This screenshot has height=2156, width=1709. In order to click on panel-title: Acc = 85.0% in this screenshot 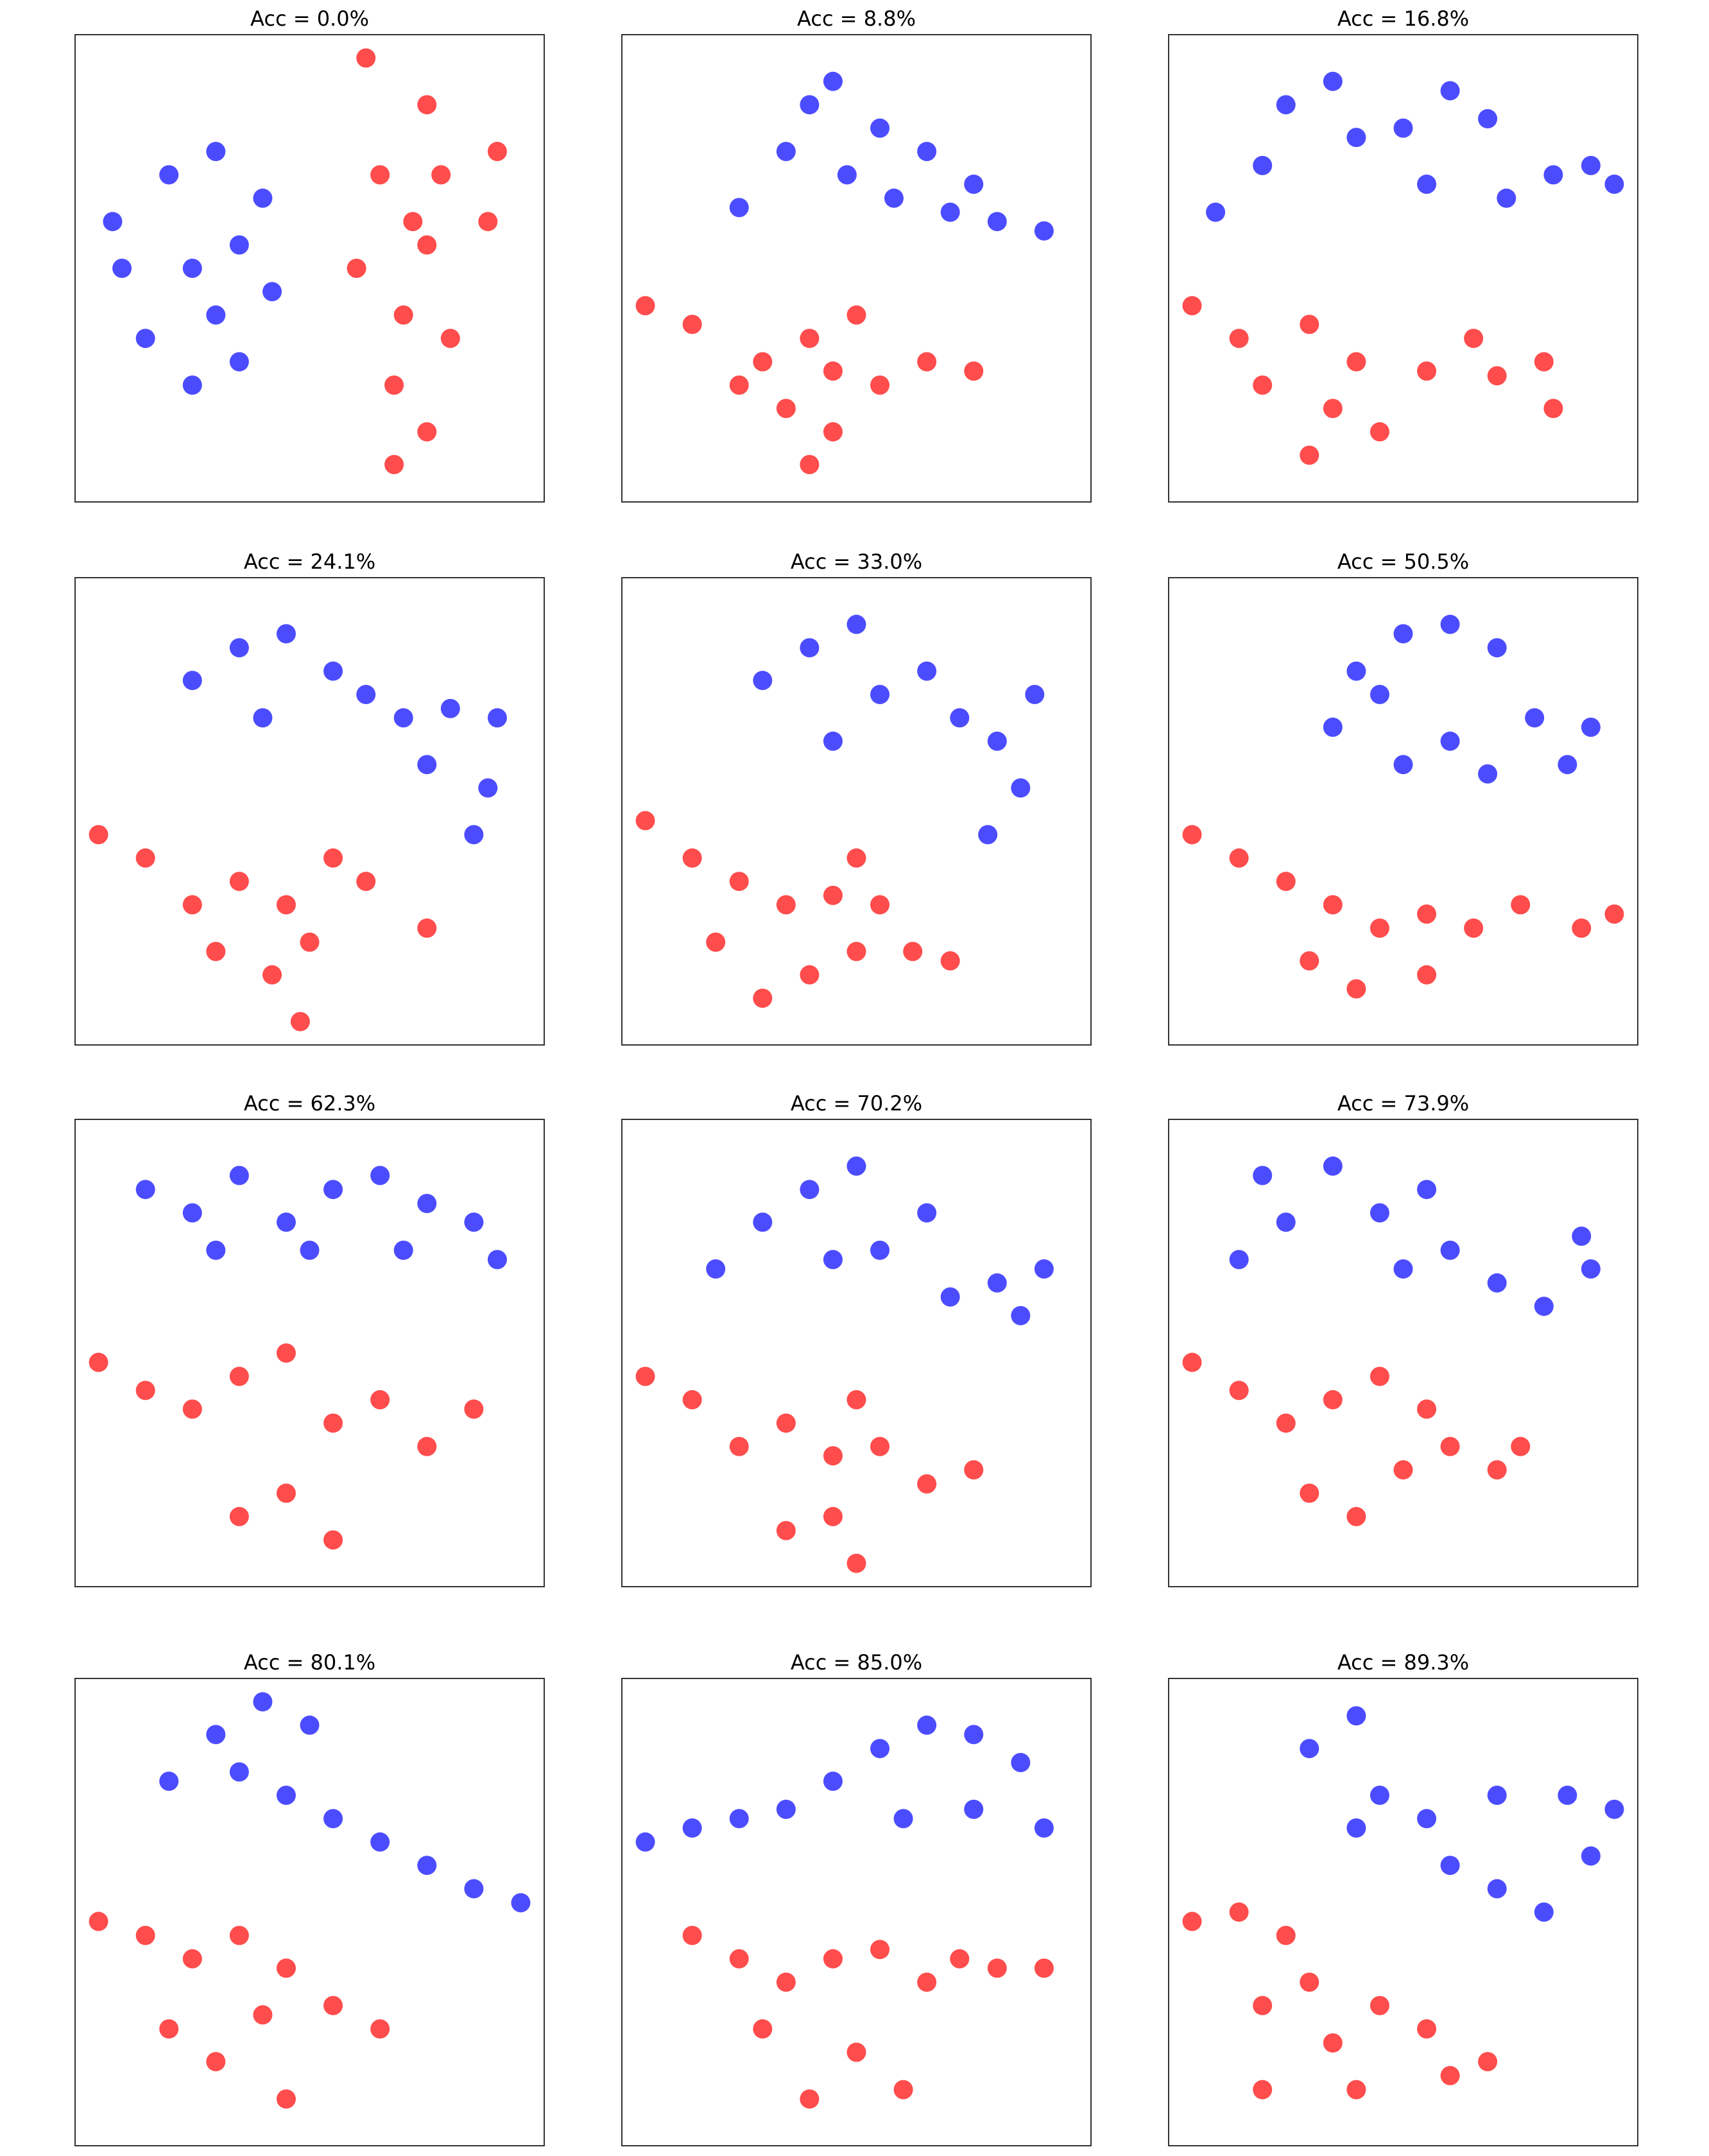, I will do `click(856, 1663)`.